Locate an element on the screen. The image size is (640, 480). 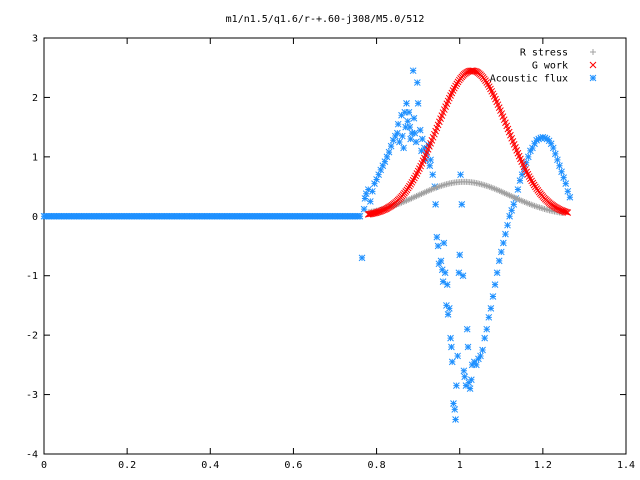
legend-label: R stress is located at coordinates (544, 53).